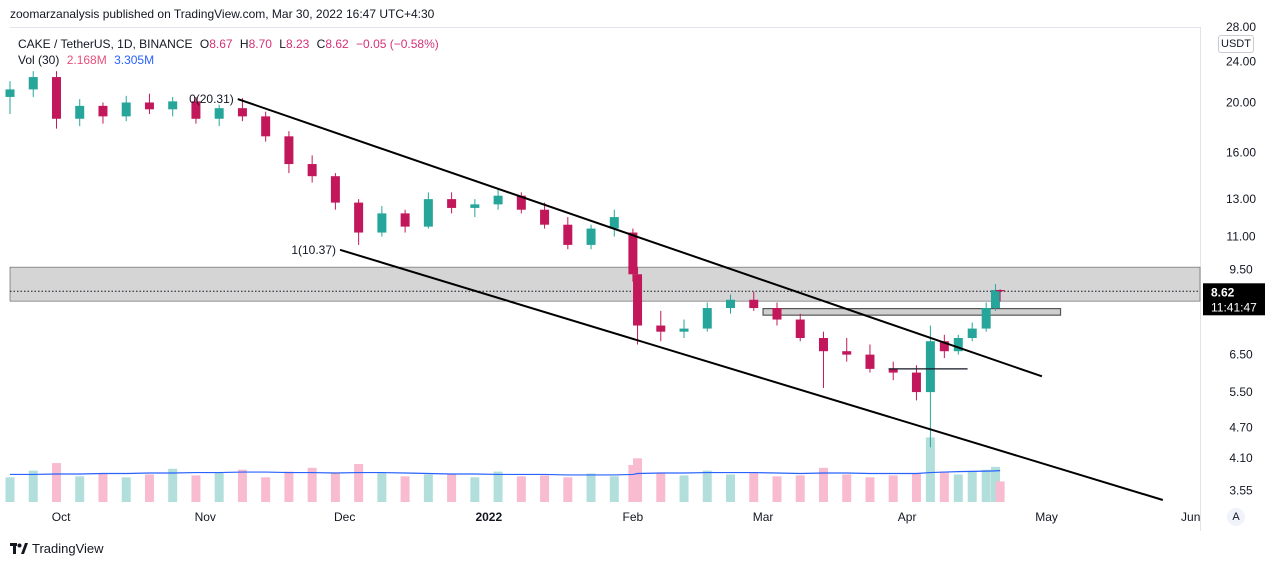 The image size is (1280, 566). Describe the element at coordinates (605, 291) in the screenshot. I see `zones-layer` at that location.